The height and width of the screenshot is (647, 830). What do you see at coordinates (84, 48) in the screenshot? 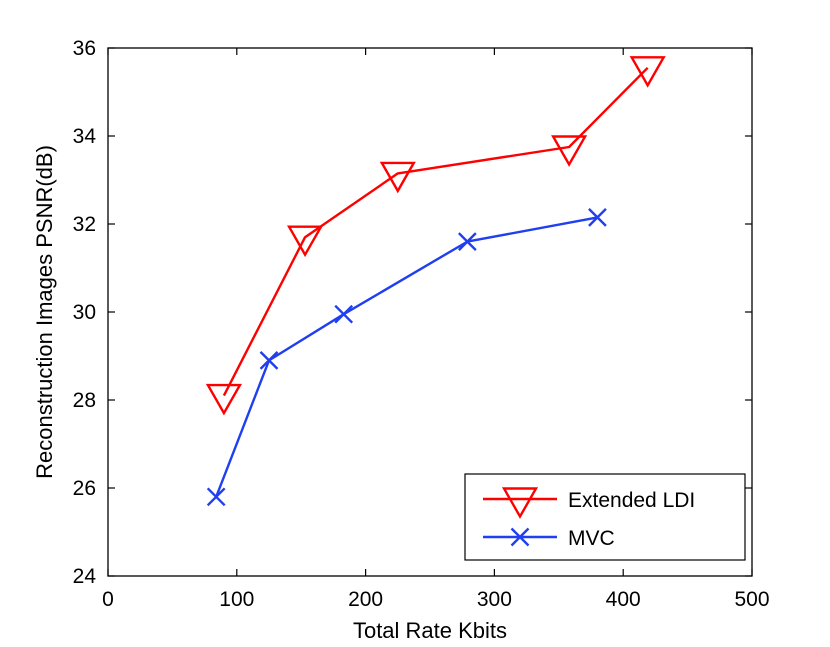
I see `y-tick-label: 36` at bounding box center [84, 48].